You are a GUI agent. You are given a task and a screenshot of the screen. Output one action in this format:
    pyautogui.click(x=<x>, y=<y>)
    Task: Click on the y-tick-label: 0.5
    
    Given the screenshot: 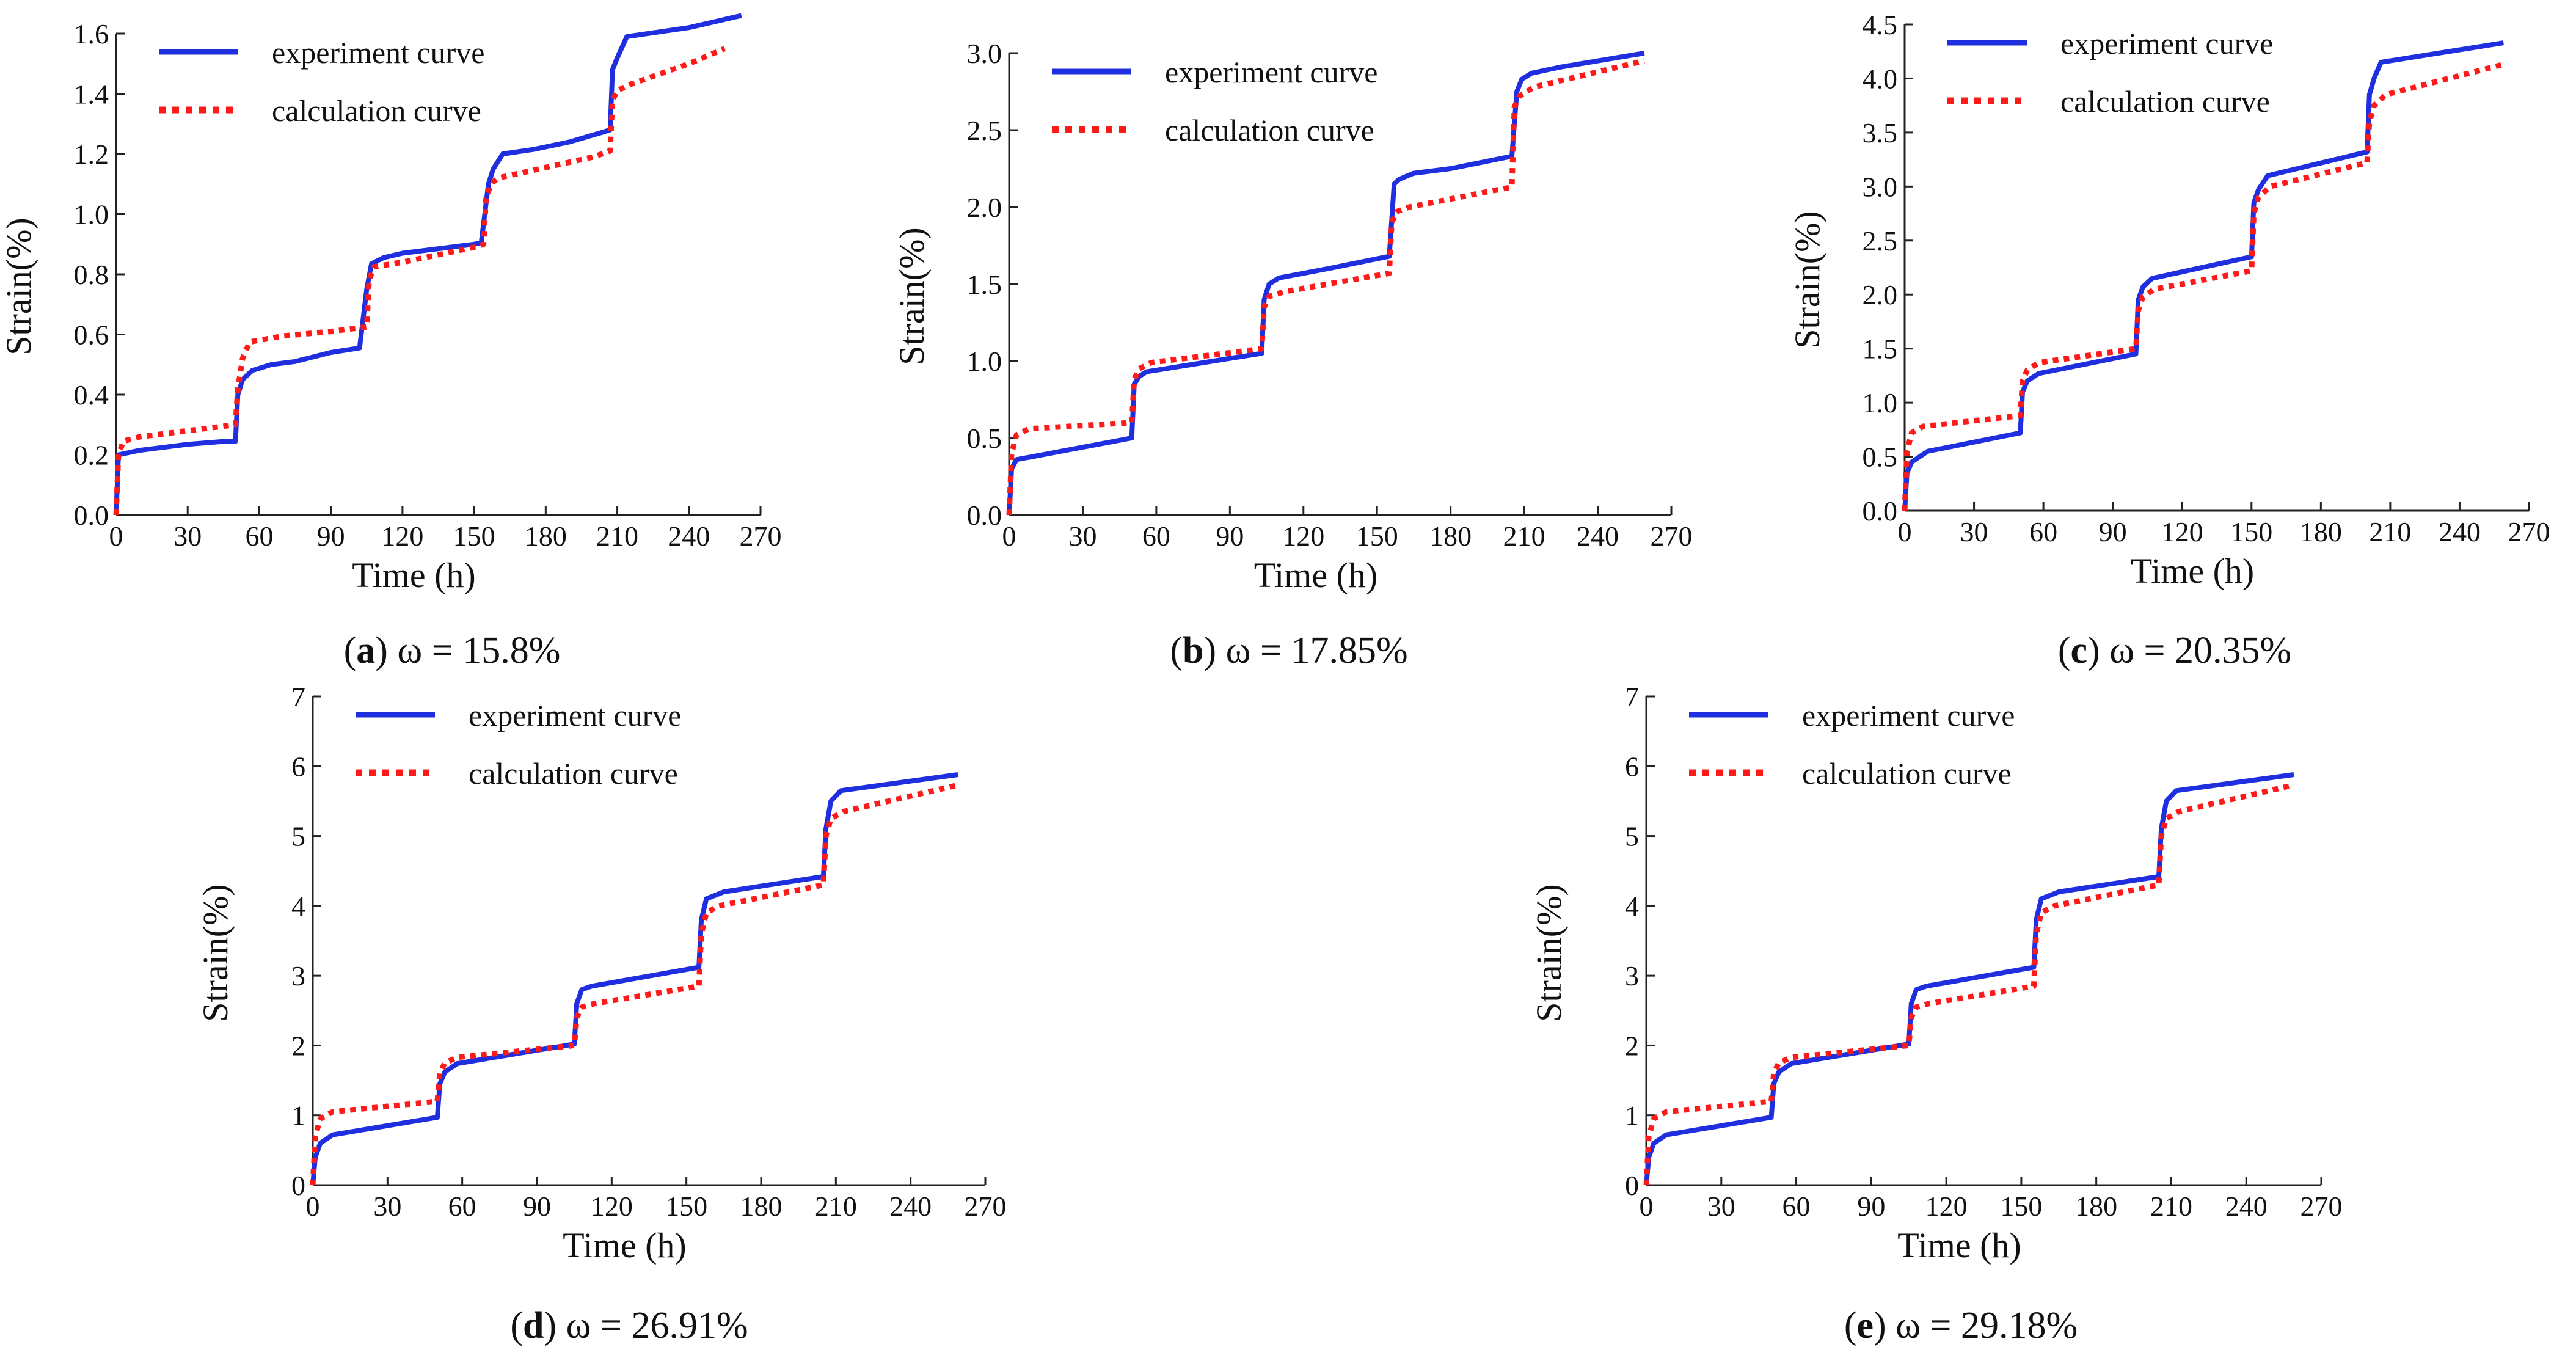 What is the action you would take?
    pyautogui.click(x=1880, y=457)
    